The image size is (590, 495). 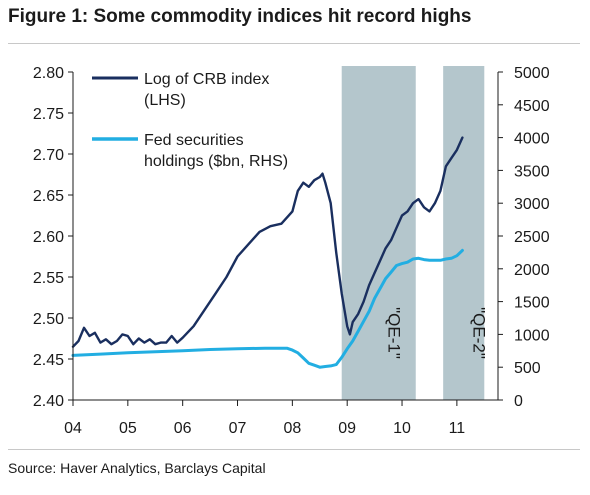 What do you see at coordinates (48, 114) in the screenshot?
I see `left-axis-tick-label: 2.75` at bounding box center [48, 114].